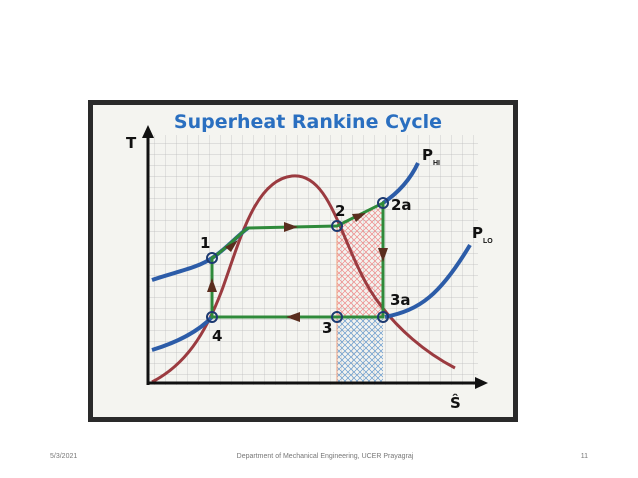 The width and height of the screenshot is (638, 478). I want to click on point-label: 4, so click(217, 336).